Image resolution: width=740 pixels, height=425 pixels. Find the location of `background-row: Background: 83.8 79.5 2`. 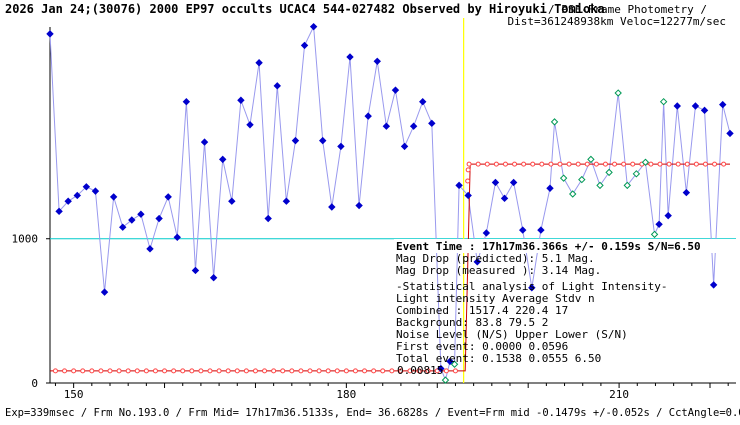

background-row: Background: 83.8 79.5 2 is located at coordinates (472, 322).